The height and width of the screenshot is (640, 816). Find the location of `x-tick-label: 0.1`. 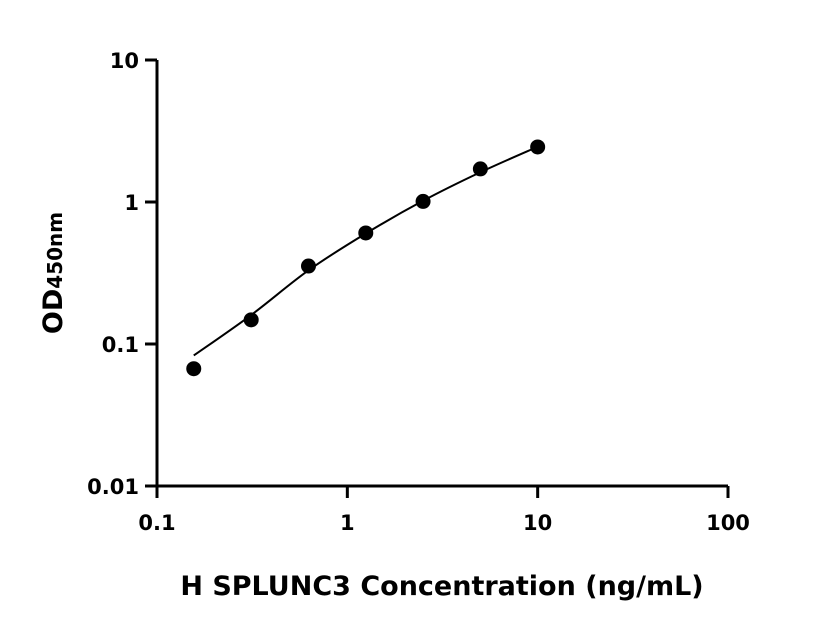

x-tick-label: 0.1 is located at coordinates (156, 523).